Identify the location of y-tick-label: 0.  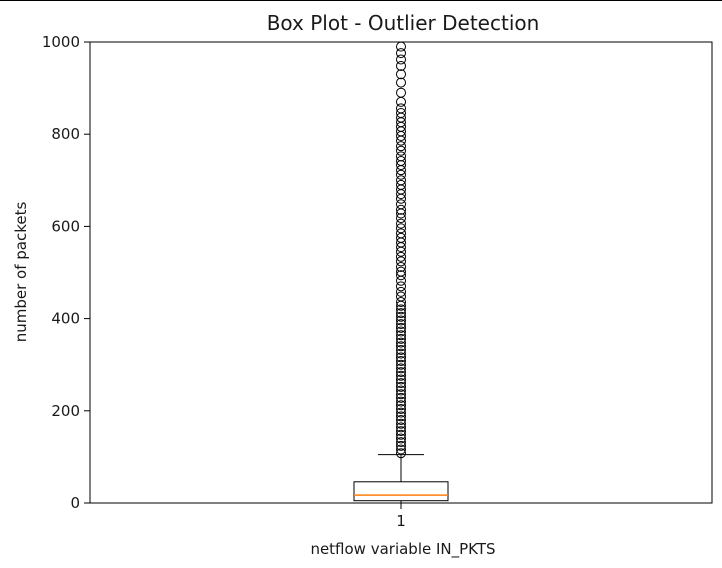
(75, 503).